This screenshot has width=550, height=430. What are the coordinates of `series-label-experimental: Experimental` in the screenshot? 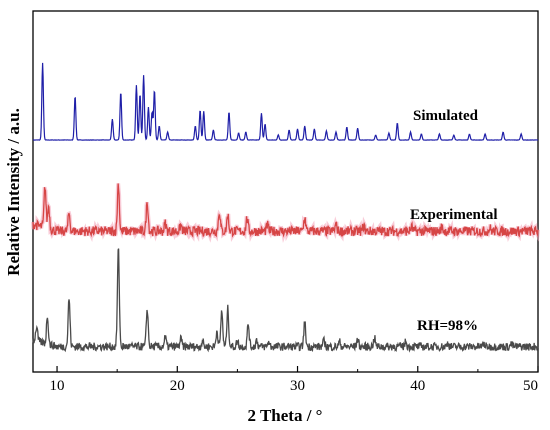 It's located at (454, 215).